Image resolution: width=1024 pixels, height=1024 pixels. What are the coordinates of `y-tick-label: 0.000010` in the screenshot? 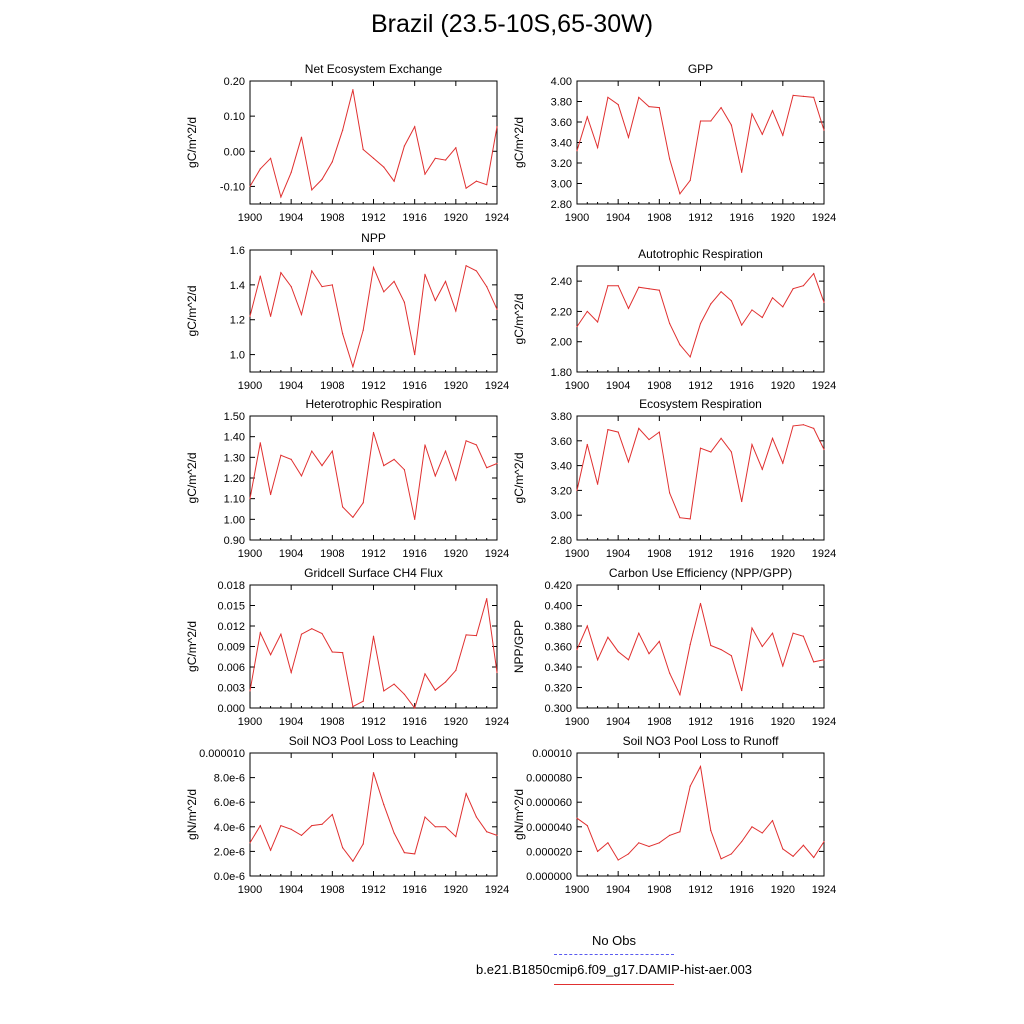 It's located at (222, 754).